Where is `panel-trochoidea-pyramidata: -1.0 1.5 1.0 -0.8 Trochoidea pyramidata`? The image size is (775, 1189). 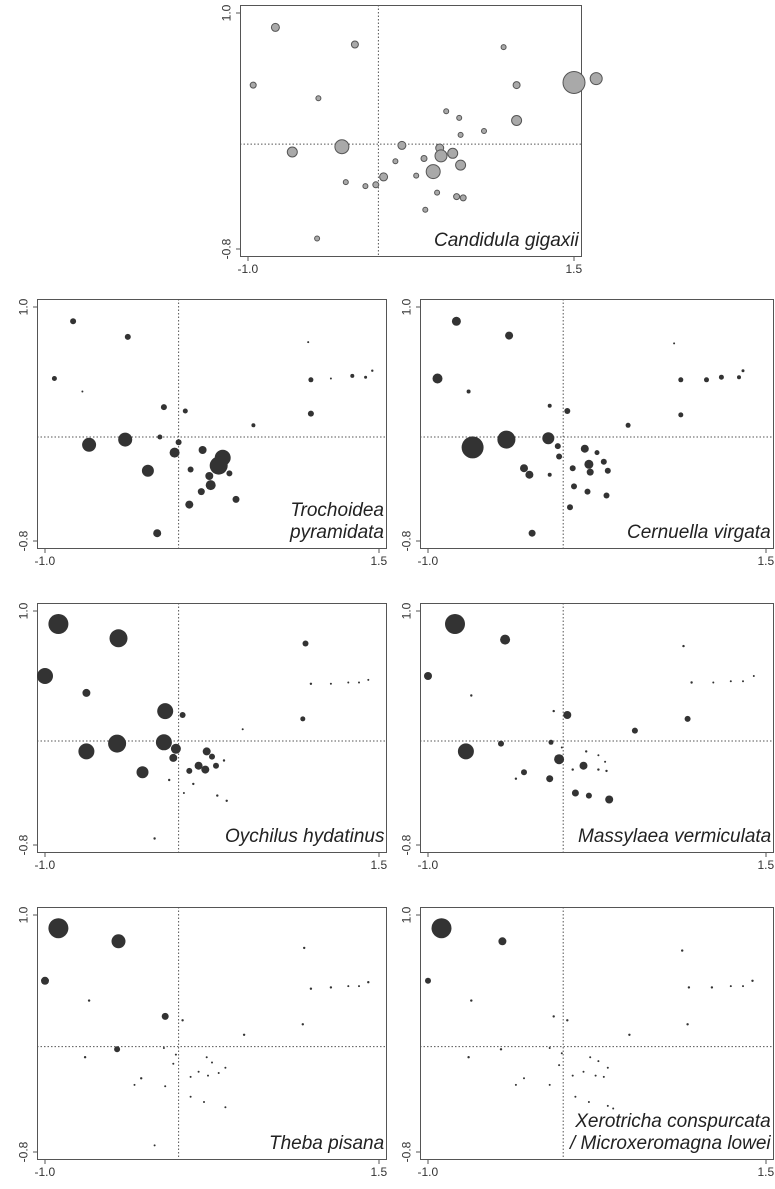
panel-trochoidea-pyramidata: -1.0 1.5 1.0 -0.8 Trochoidea pyramidata is located at coordinates (198, 435).